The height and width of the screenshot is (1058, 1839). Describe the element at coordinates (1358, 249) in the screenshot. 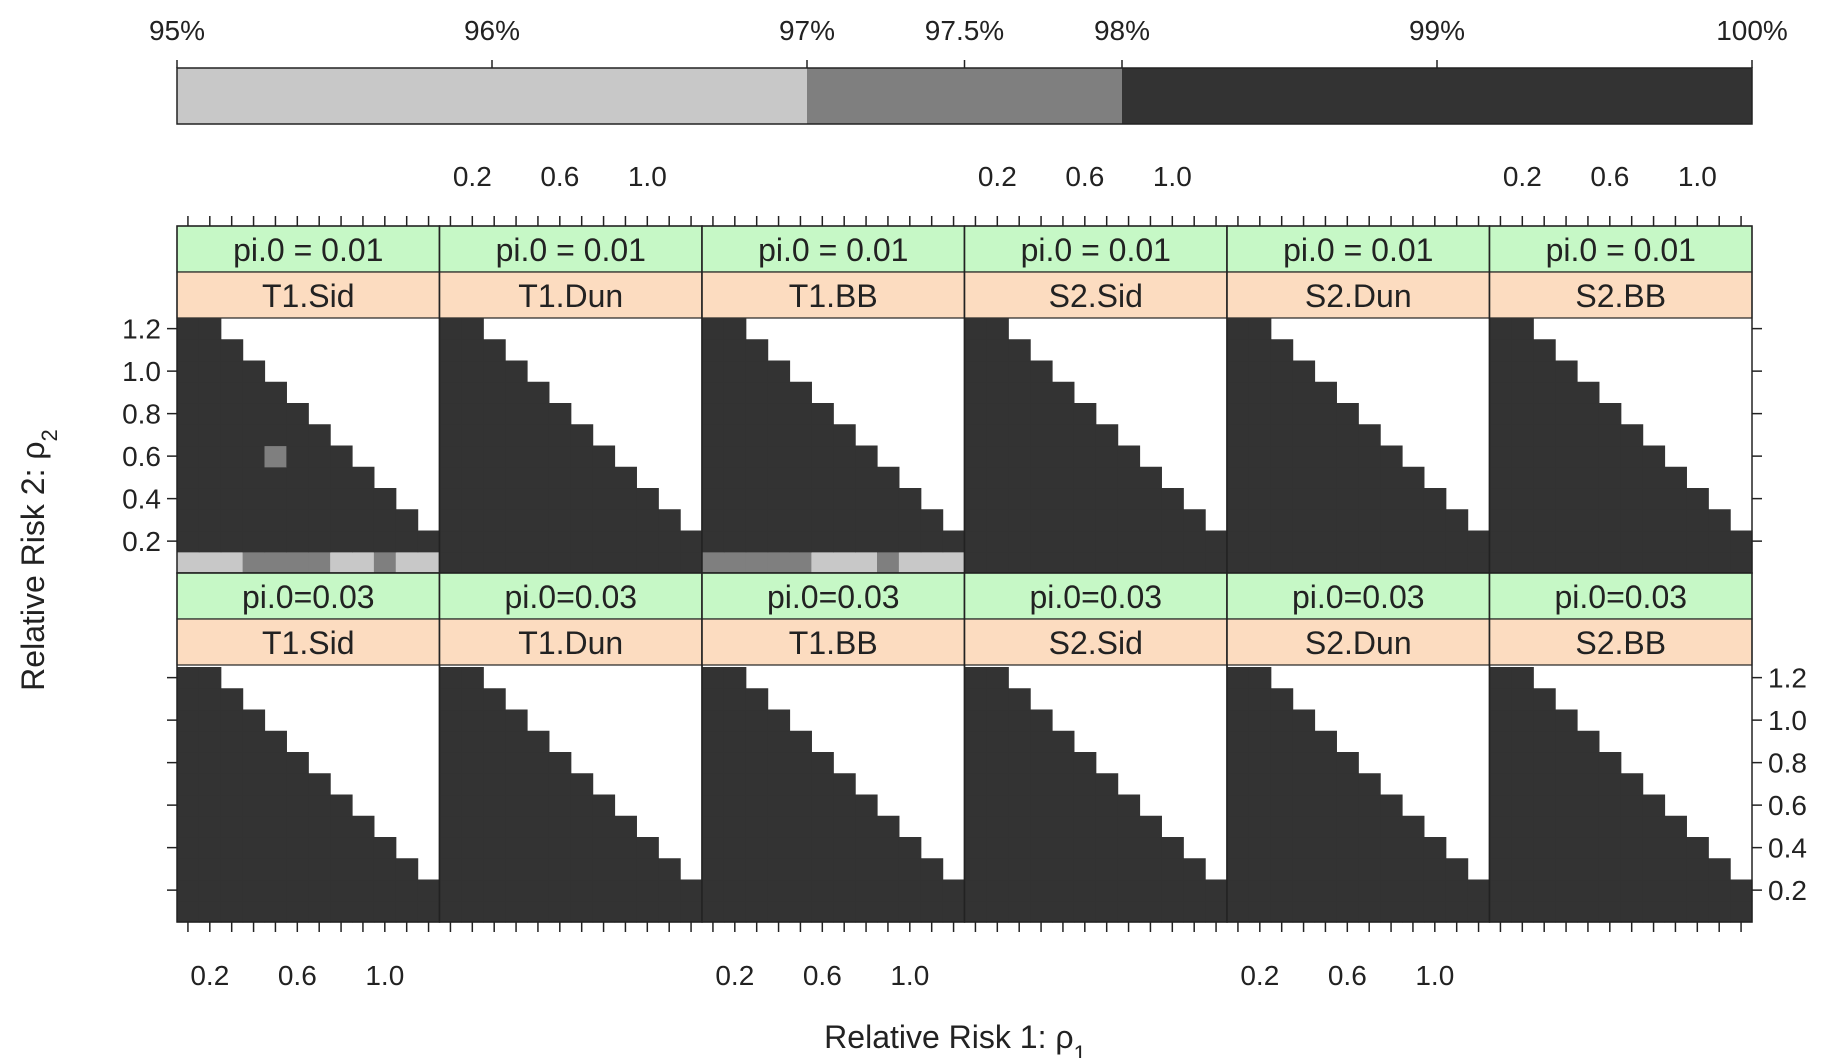

I see `strip-pi0` at that location.